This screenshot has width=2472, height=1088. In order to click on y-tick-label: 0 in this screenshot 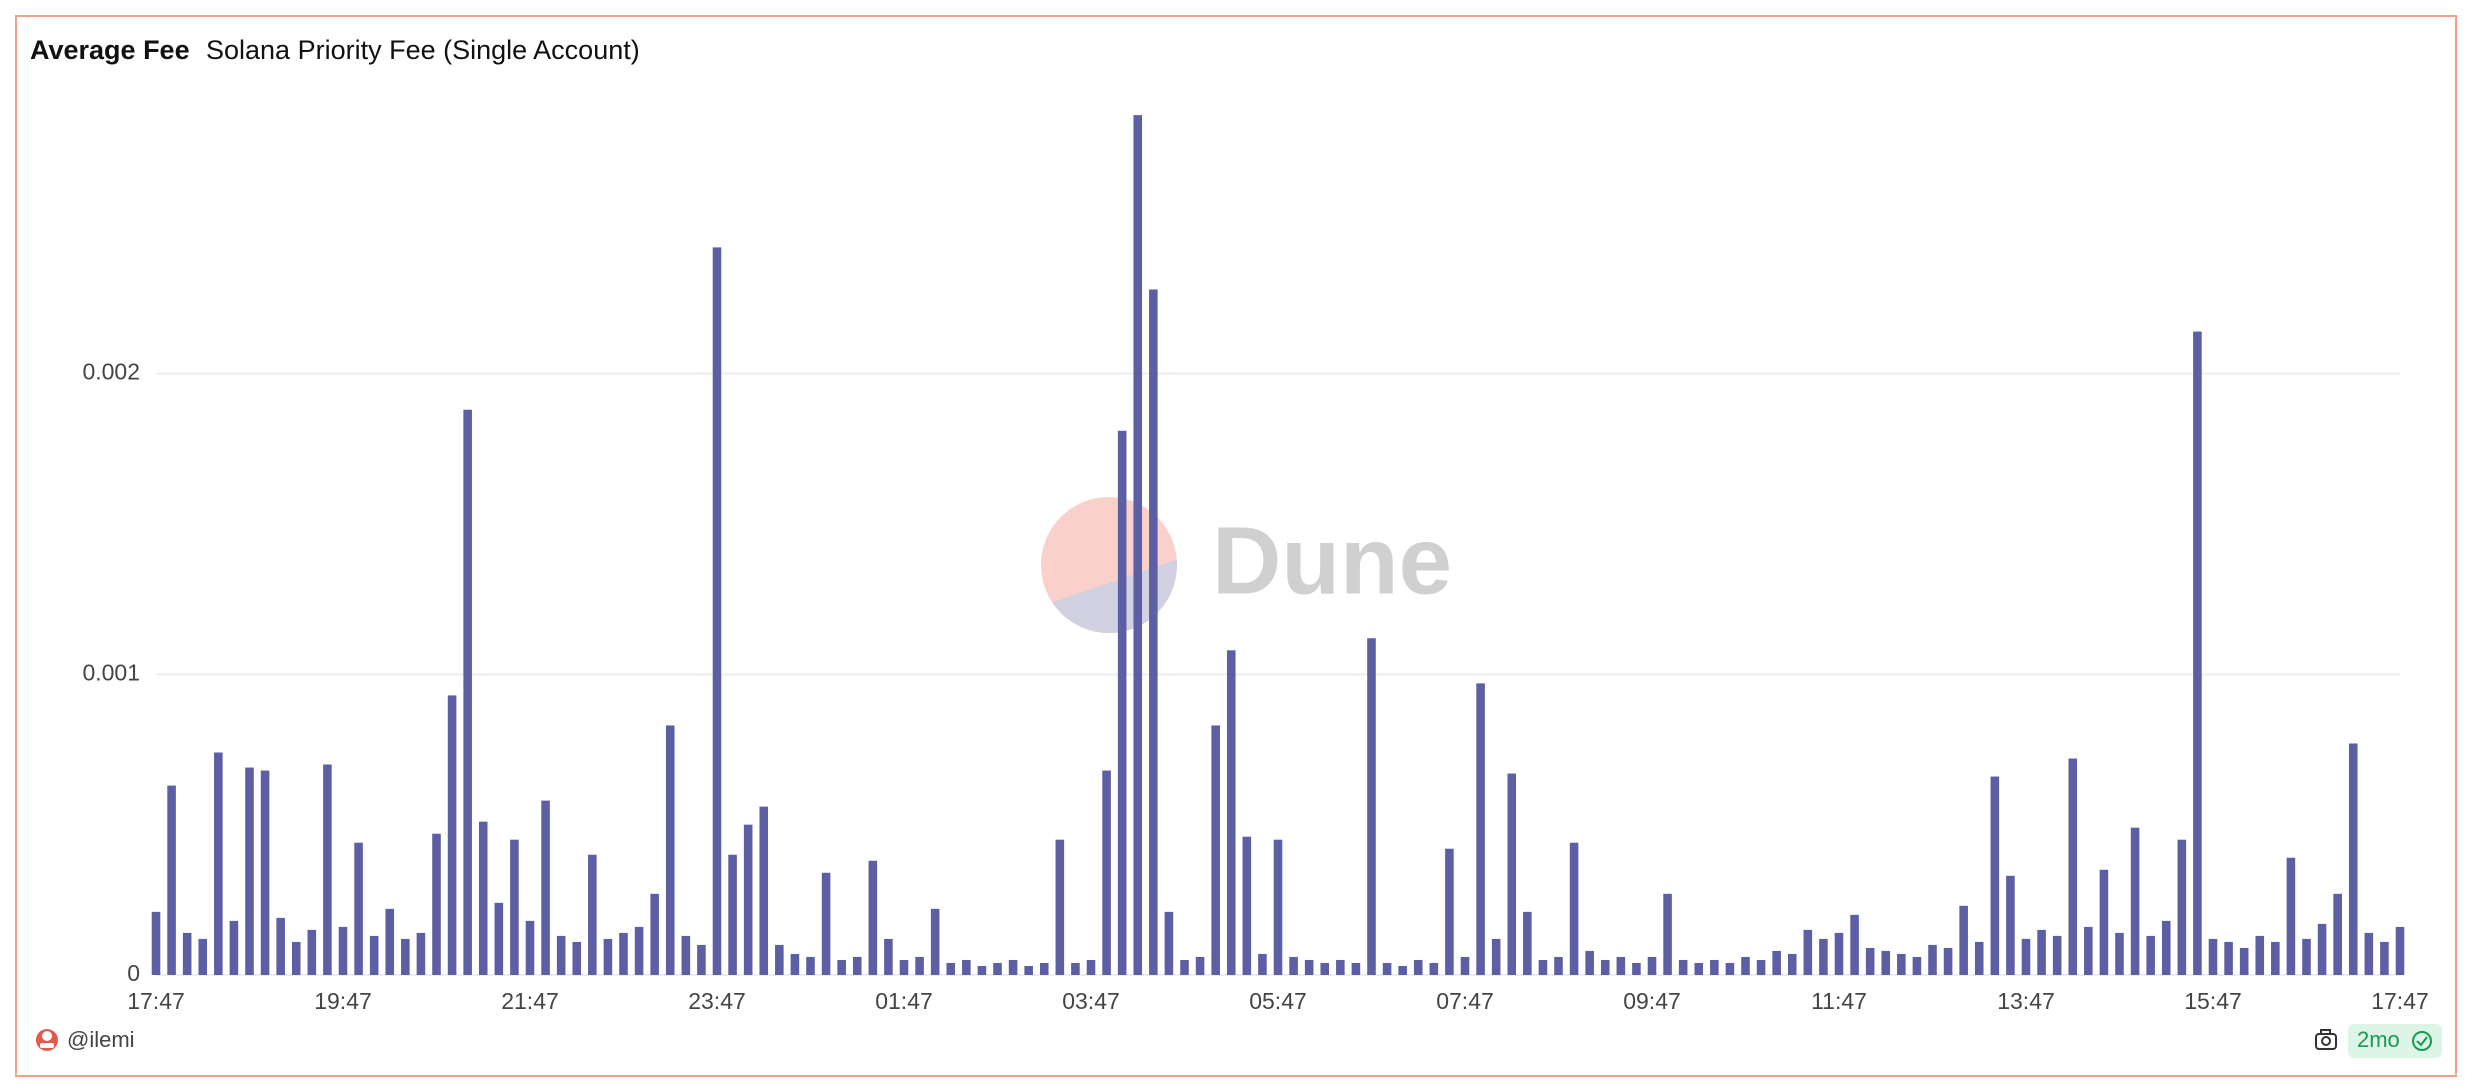, I will do `click(133, 973)`.